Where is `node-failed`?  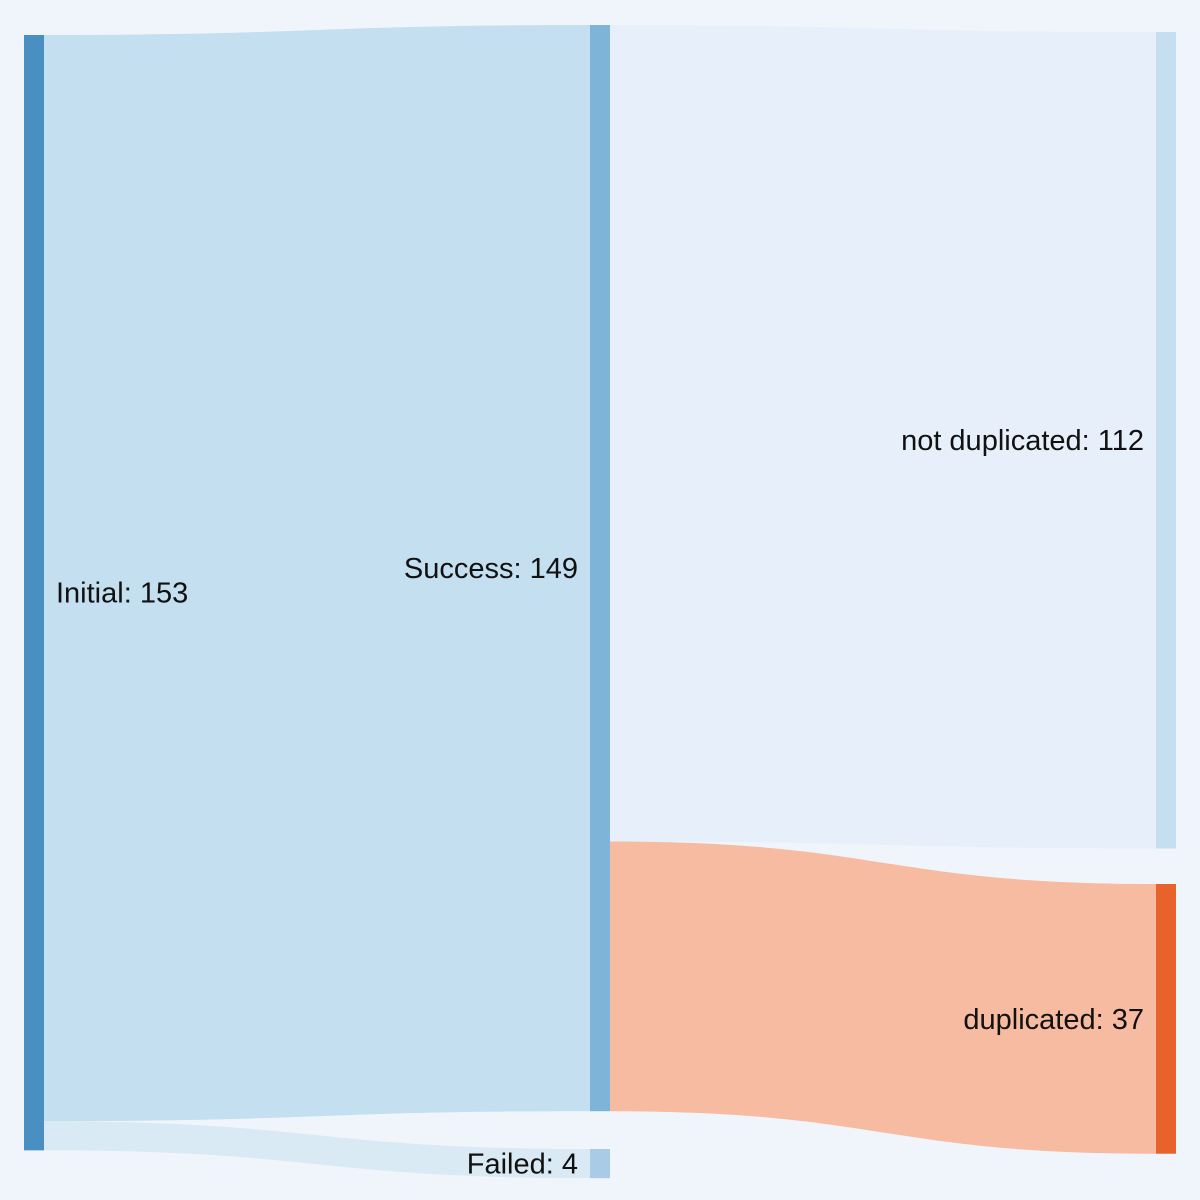 node-failed is located at coordinates (600, 1164).